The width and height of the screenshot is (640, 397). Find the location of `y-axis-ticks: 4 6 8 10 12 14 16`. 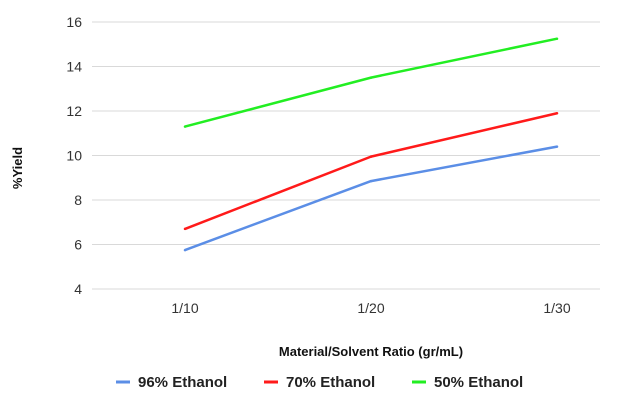

y-axis-ticks: 4 6 8 10 12 14 16 is located at coordinates (74, 155).